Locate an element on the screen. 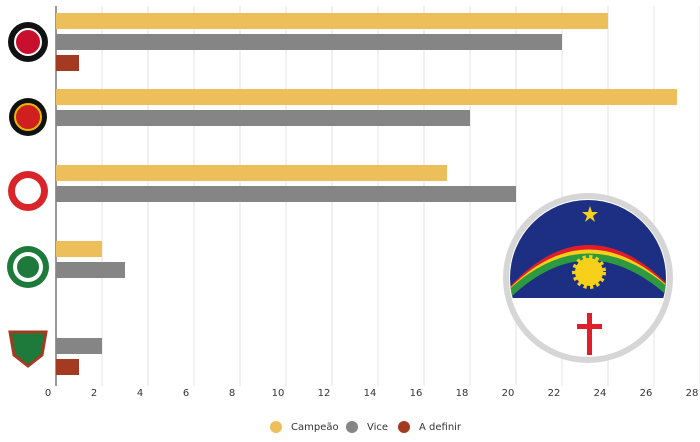 This screenshot has height=442, width=700. team-logos is located at coordinates (28, 195).